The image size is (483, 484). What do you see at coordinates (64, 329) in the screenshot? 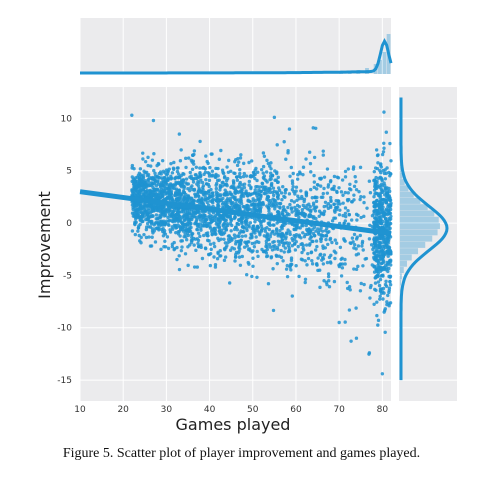
I see `y-tick-label: -10` at bounding box center [64, 329].